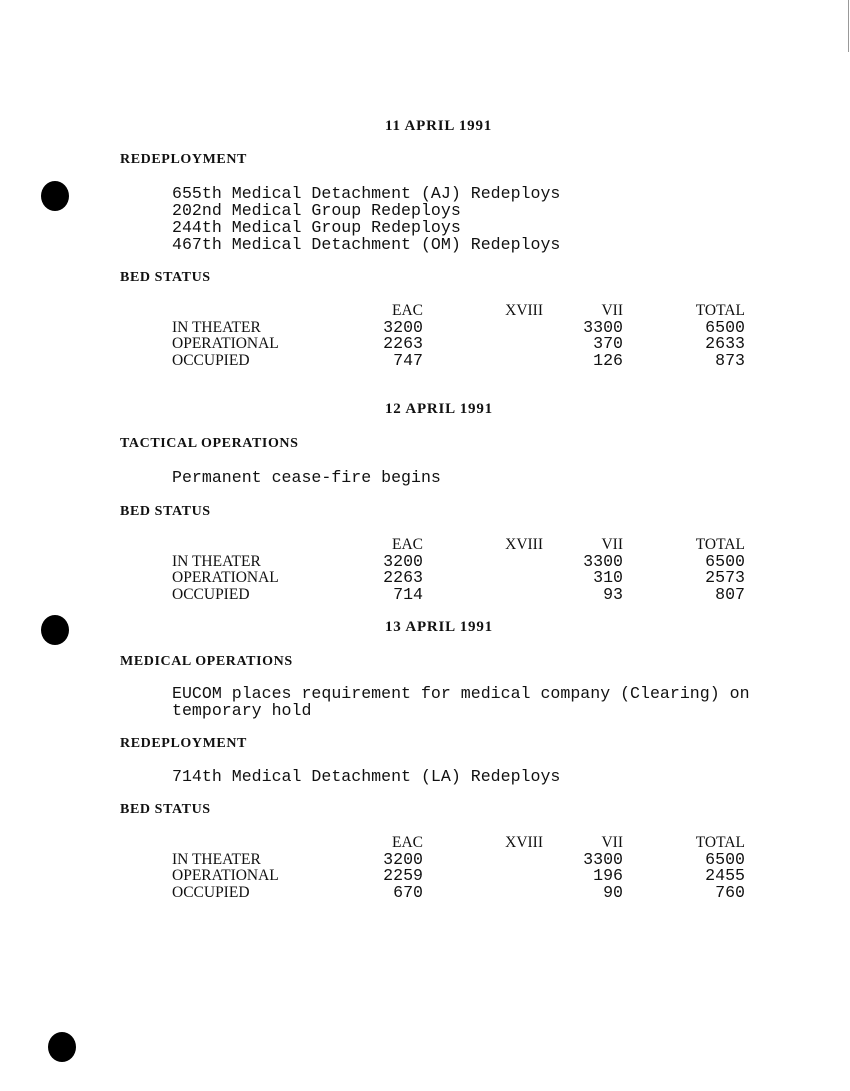 The height and width of the screenshot is (1091, 850). What do you see at coordinates (306, 477) in the screenshot?
I see `entry-text: Permanent cease-fire begins` at bounding box center [306, 477].